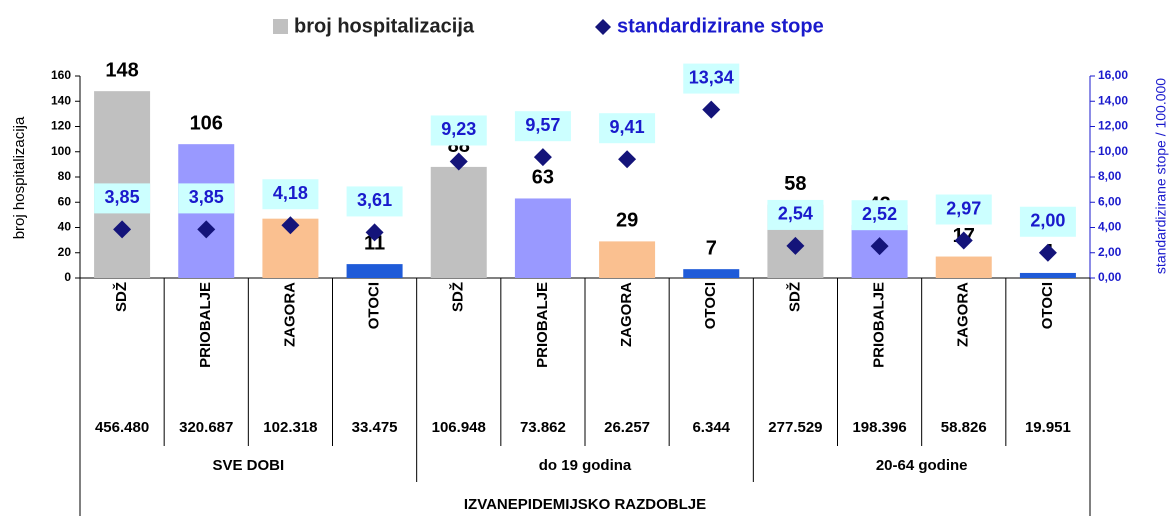 Image resolution: width=1172 pixels, height=516 pixels. What do you see at coordinates (922, 465) in the screenshot?
I see `group-label: 20-64 godine` at bounding box center [922, 465].